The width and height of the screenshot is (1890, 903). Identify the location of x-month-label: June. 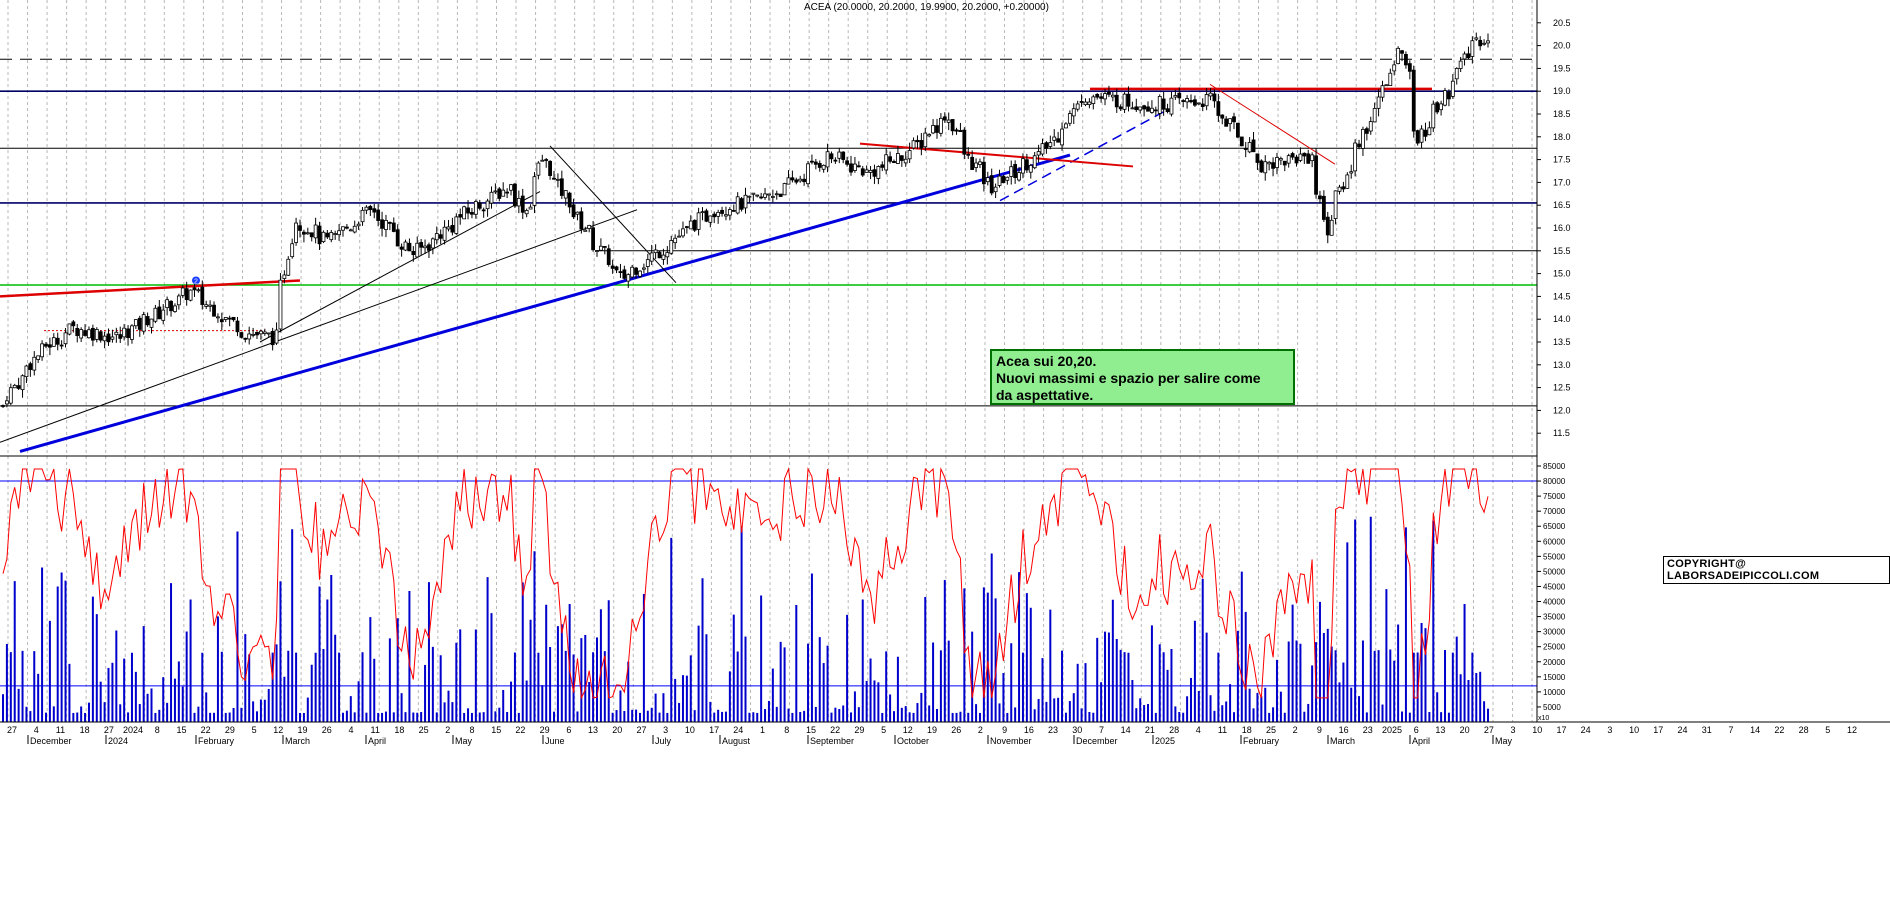
(555, 741).